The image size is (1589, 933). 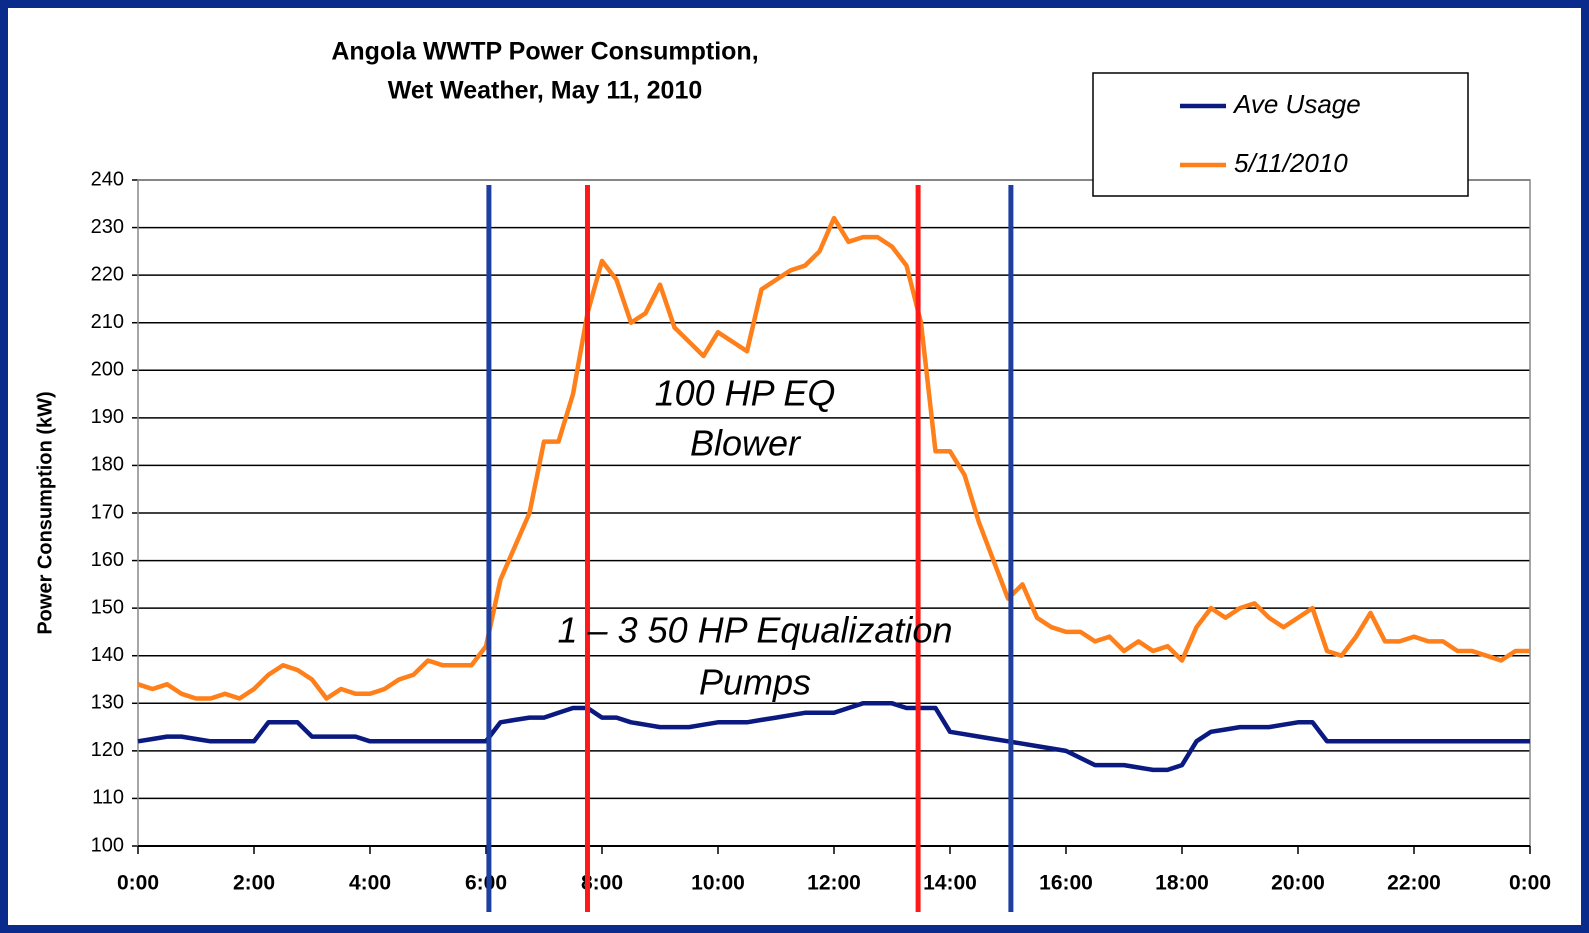 I want to click on x-tick-label: 18:00, so click(x=1182, y=883).